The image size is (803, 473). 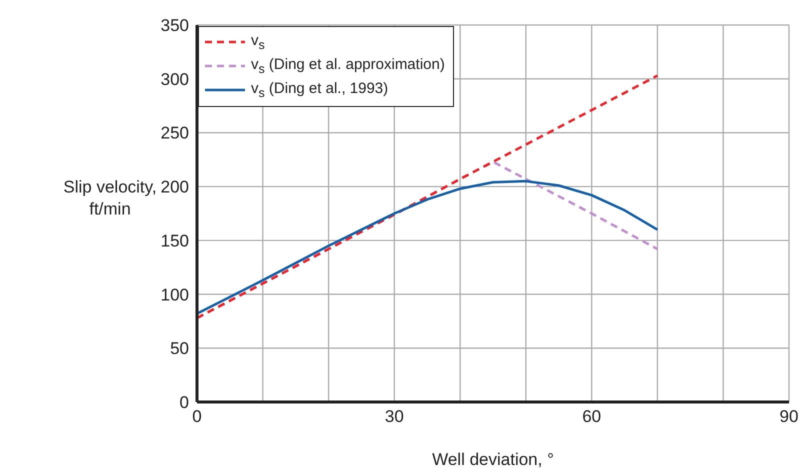 What do you see at coordinates (348, 66) in the screenshot?
I see `legend-label: v$_{s}$ (Ding et al. approximation)` at bounding box center [348, 66].